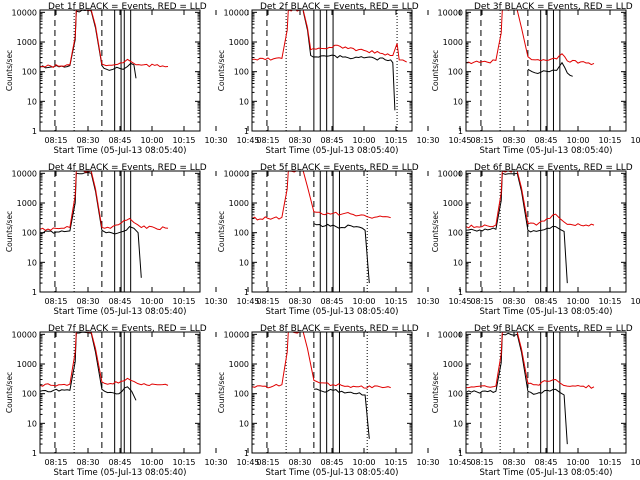 This screenshot has width=640, height=480. Describe the element at coordinates (127, 168) in the screenshot. I see `panel-title: Det 4f BLACK = Events, RED = LLD` at that location.